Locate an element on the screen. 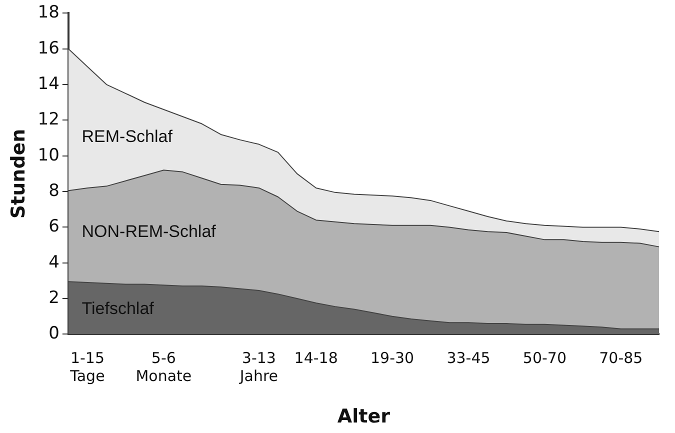  series-label: Tiefschlaf is located at coordinates (118, 308).